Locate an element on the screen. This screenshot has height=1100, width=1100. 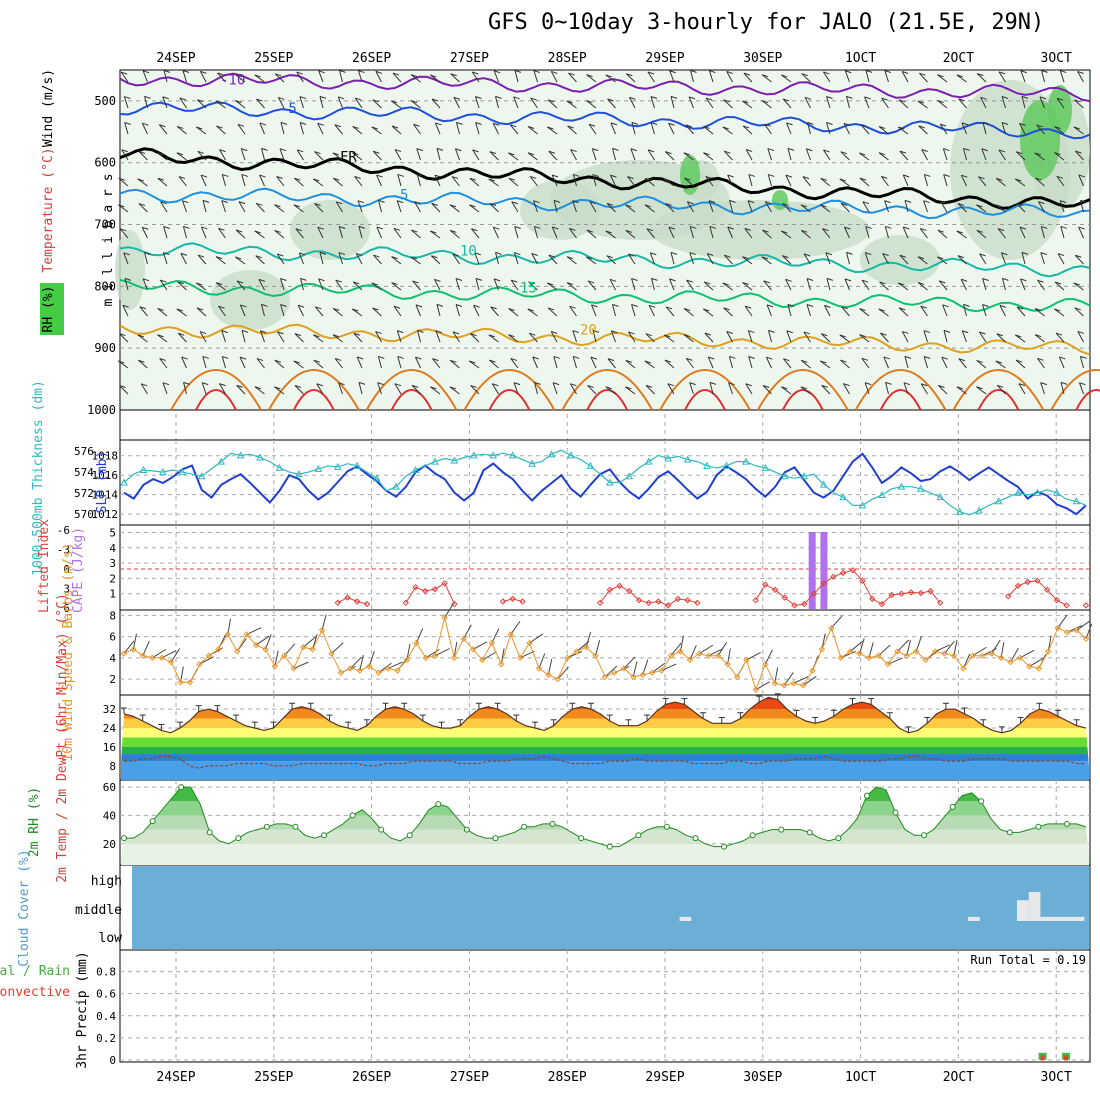
rh-contour is located at coordinates (900, 260).